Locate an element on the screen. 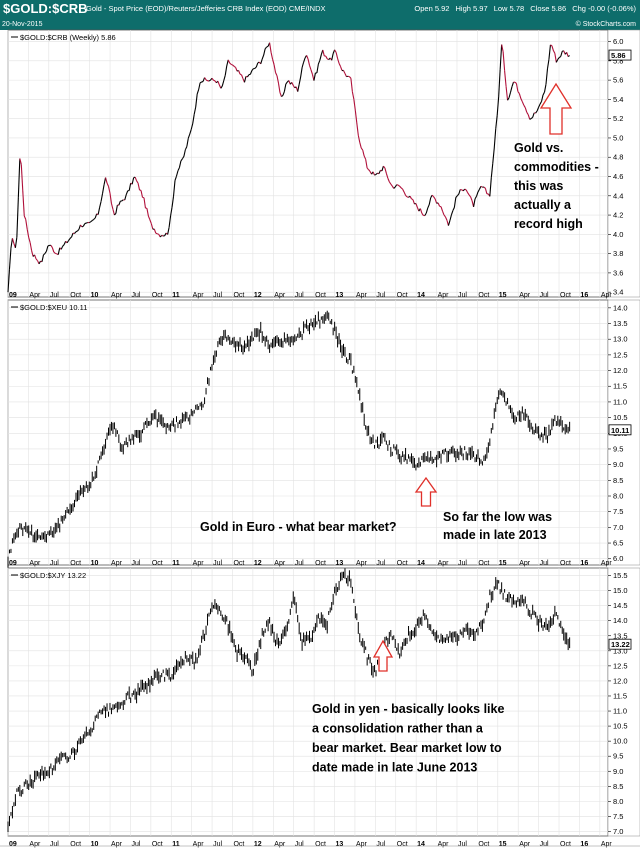  y-tick-label: 5.4 is located at coordinates (618, 99).